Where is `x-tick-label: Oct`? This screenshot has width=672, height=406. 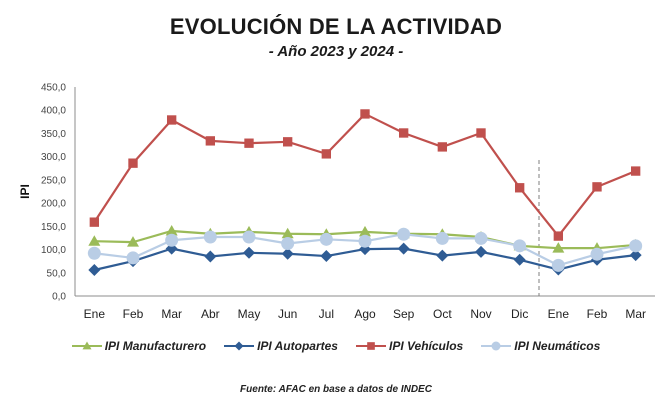 x-tick-label: Oct is located at coordinates (442, 314).